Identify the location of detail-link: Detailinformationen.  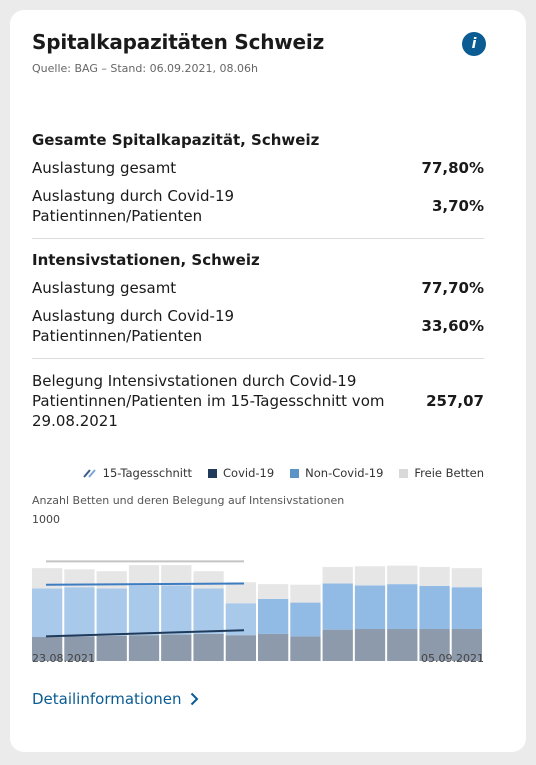
(115, 699).